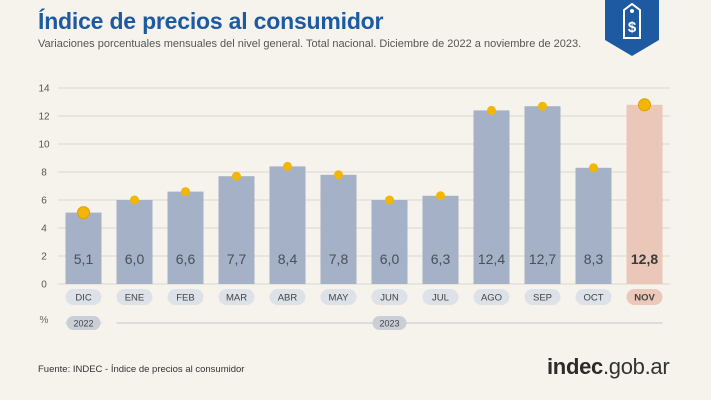 The width and height of the screenshot is (711, 400). Describe the element at coordinates (44, 201) in the screenshot. I see `y-tick-label: 6` at that location.